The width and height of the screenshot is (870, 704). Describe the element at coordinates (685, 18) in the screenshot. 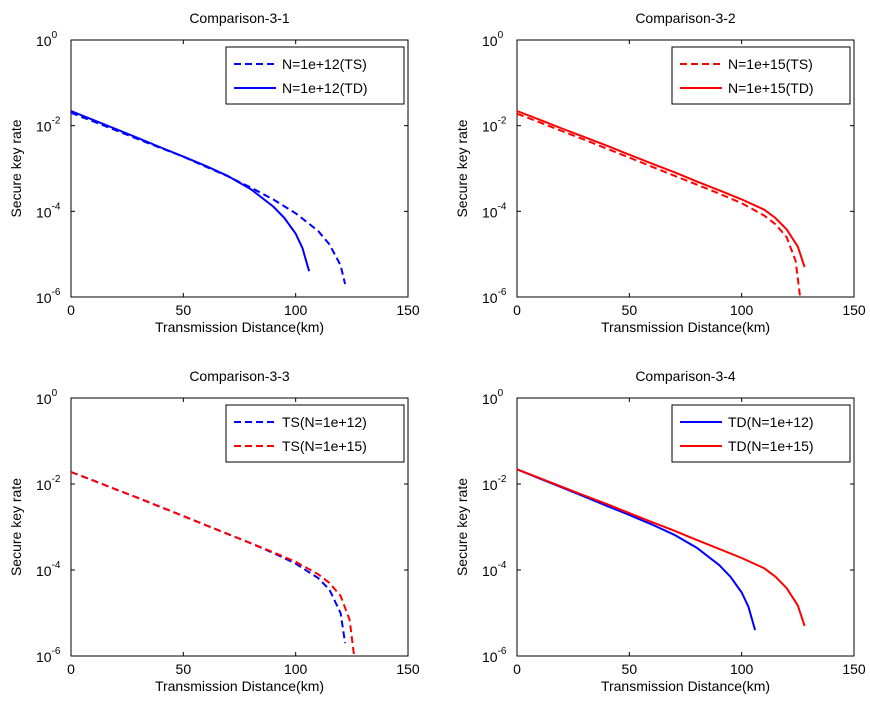

I see `chart-title: Comparison-3-2` at that location.